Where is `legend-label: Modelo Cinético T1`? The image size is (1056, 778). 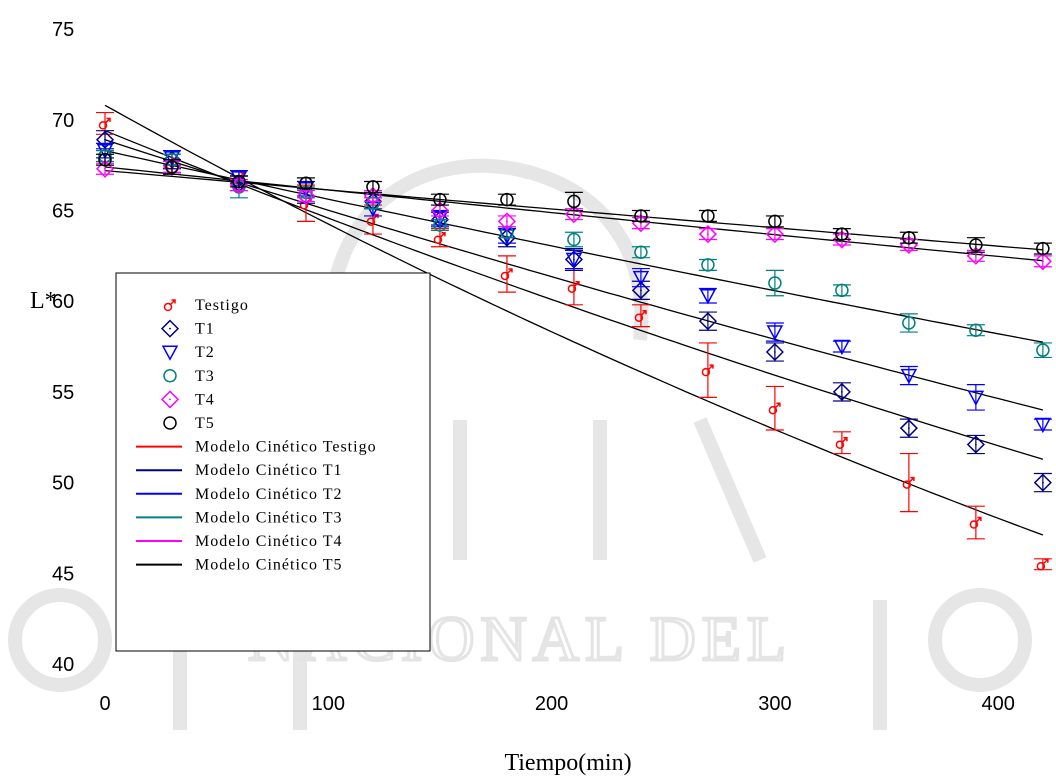 legend-label: Modelo Cinético T1 is located at coordinates (268, 470).